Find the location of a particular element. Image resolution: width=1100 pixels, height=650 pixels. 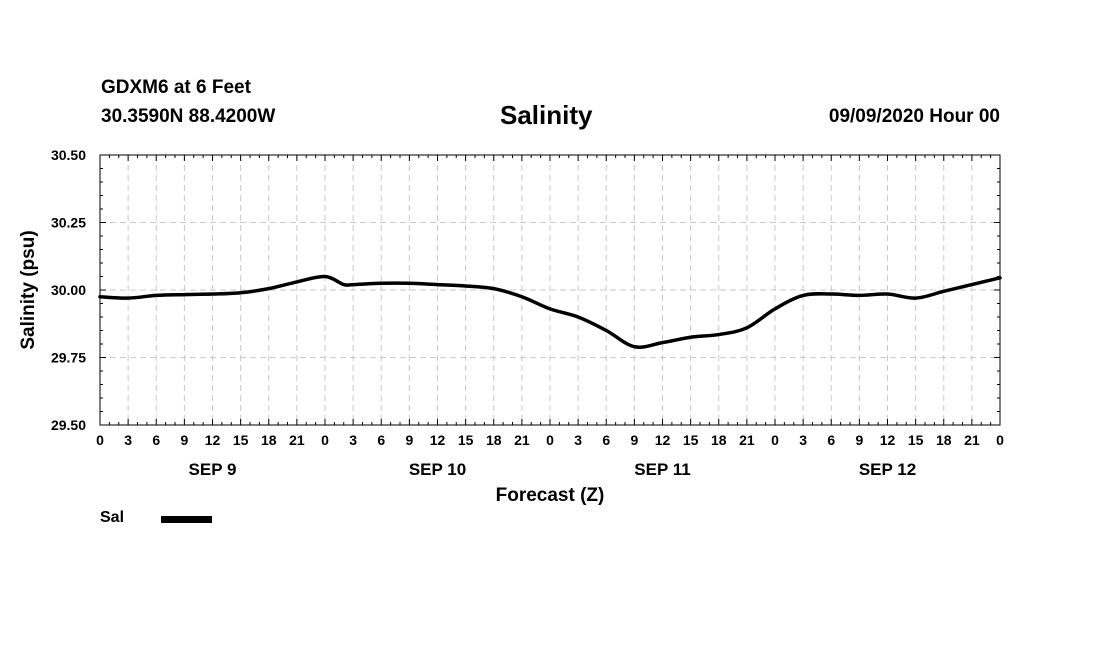

station-label: GDXM6 at 6 Feet is located at coordinates (176, 87).